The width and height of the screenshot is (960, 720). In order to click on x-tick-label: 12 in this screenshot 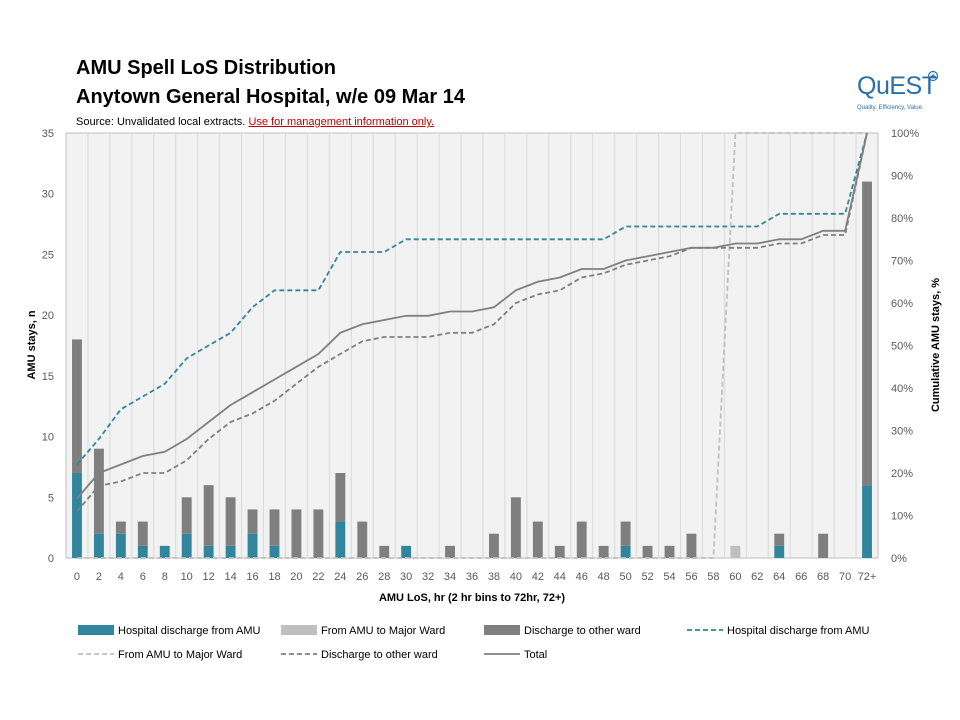, I will do `click(209, 577)`.